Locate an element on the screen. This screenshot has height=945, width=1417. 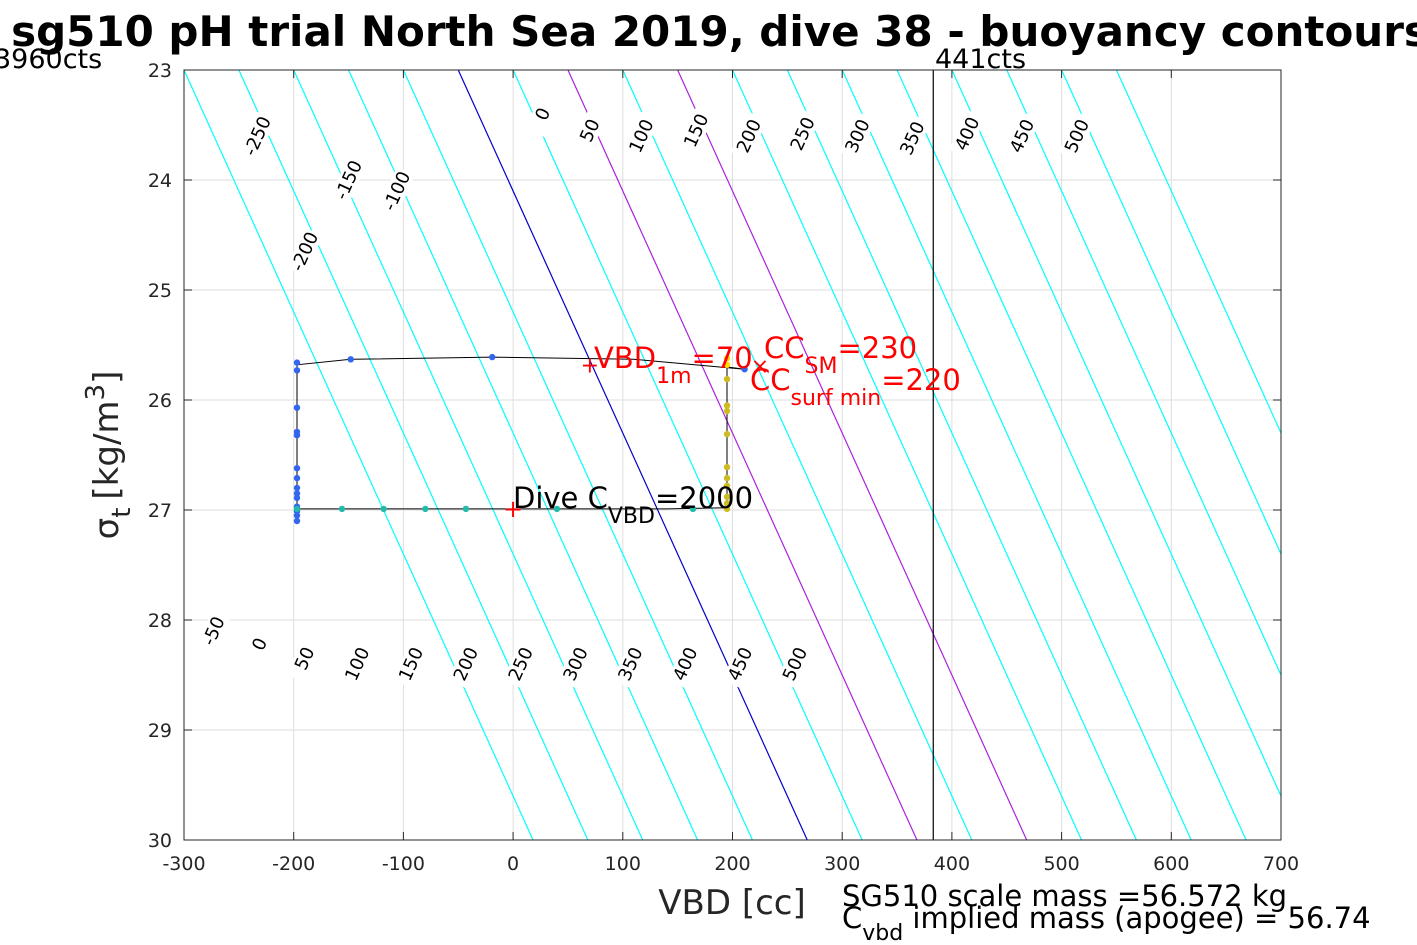
ccsm-marker: × is located at coordinates (760, 367).